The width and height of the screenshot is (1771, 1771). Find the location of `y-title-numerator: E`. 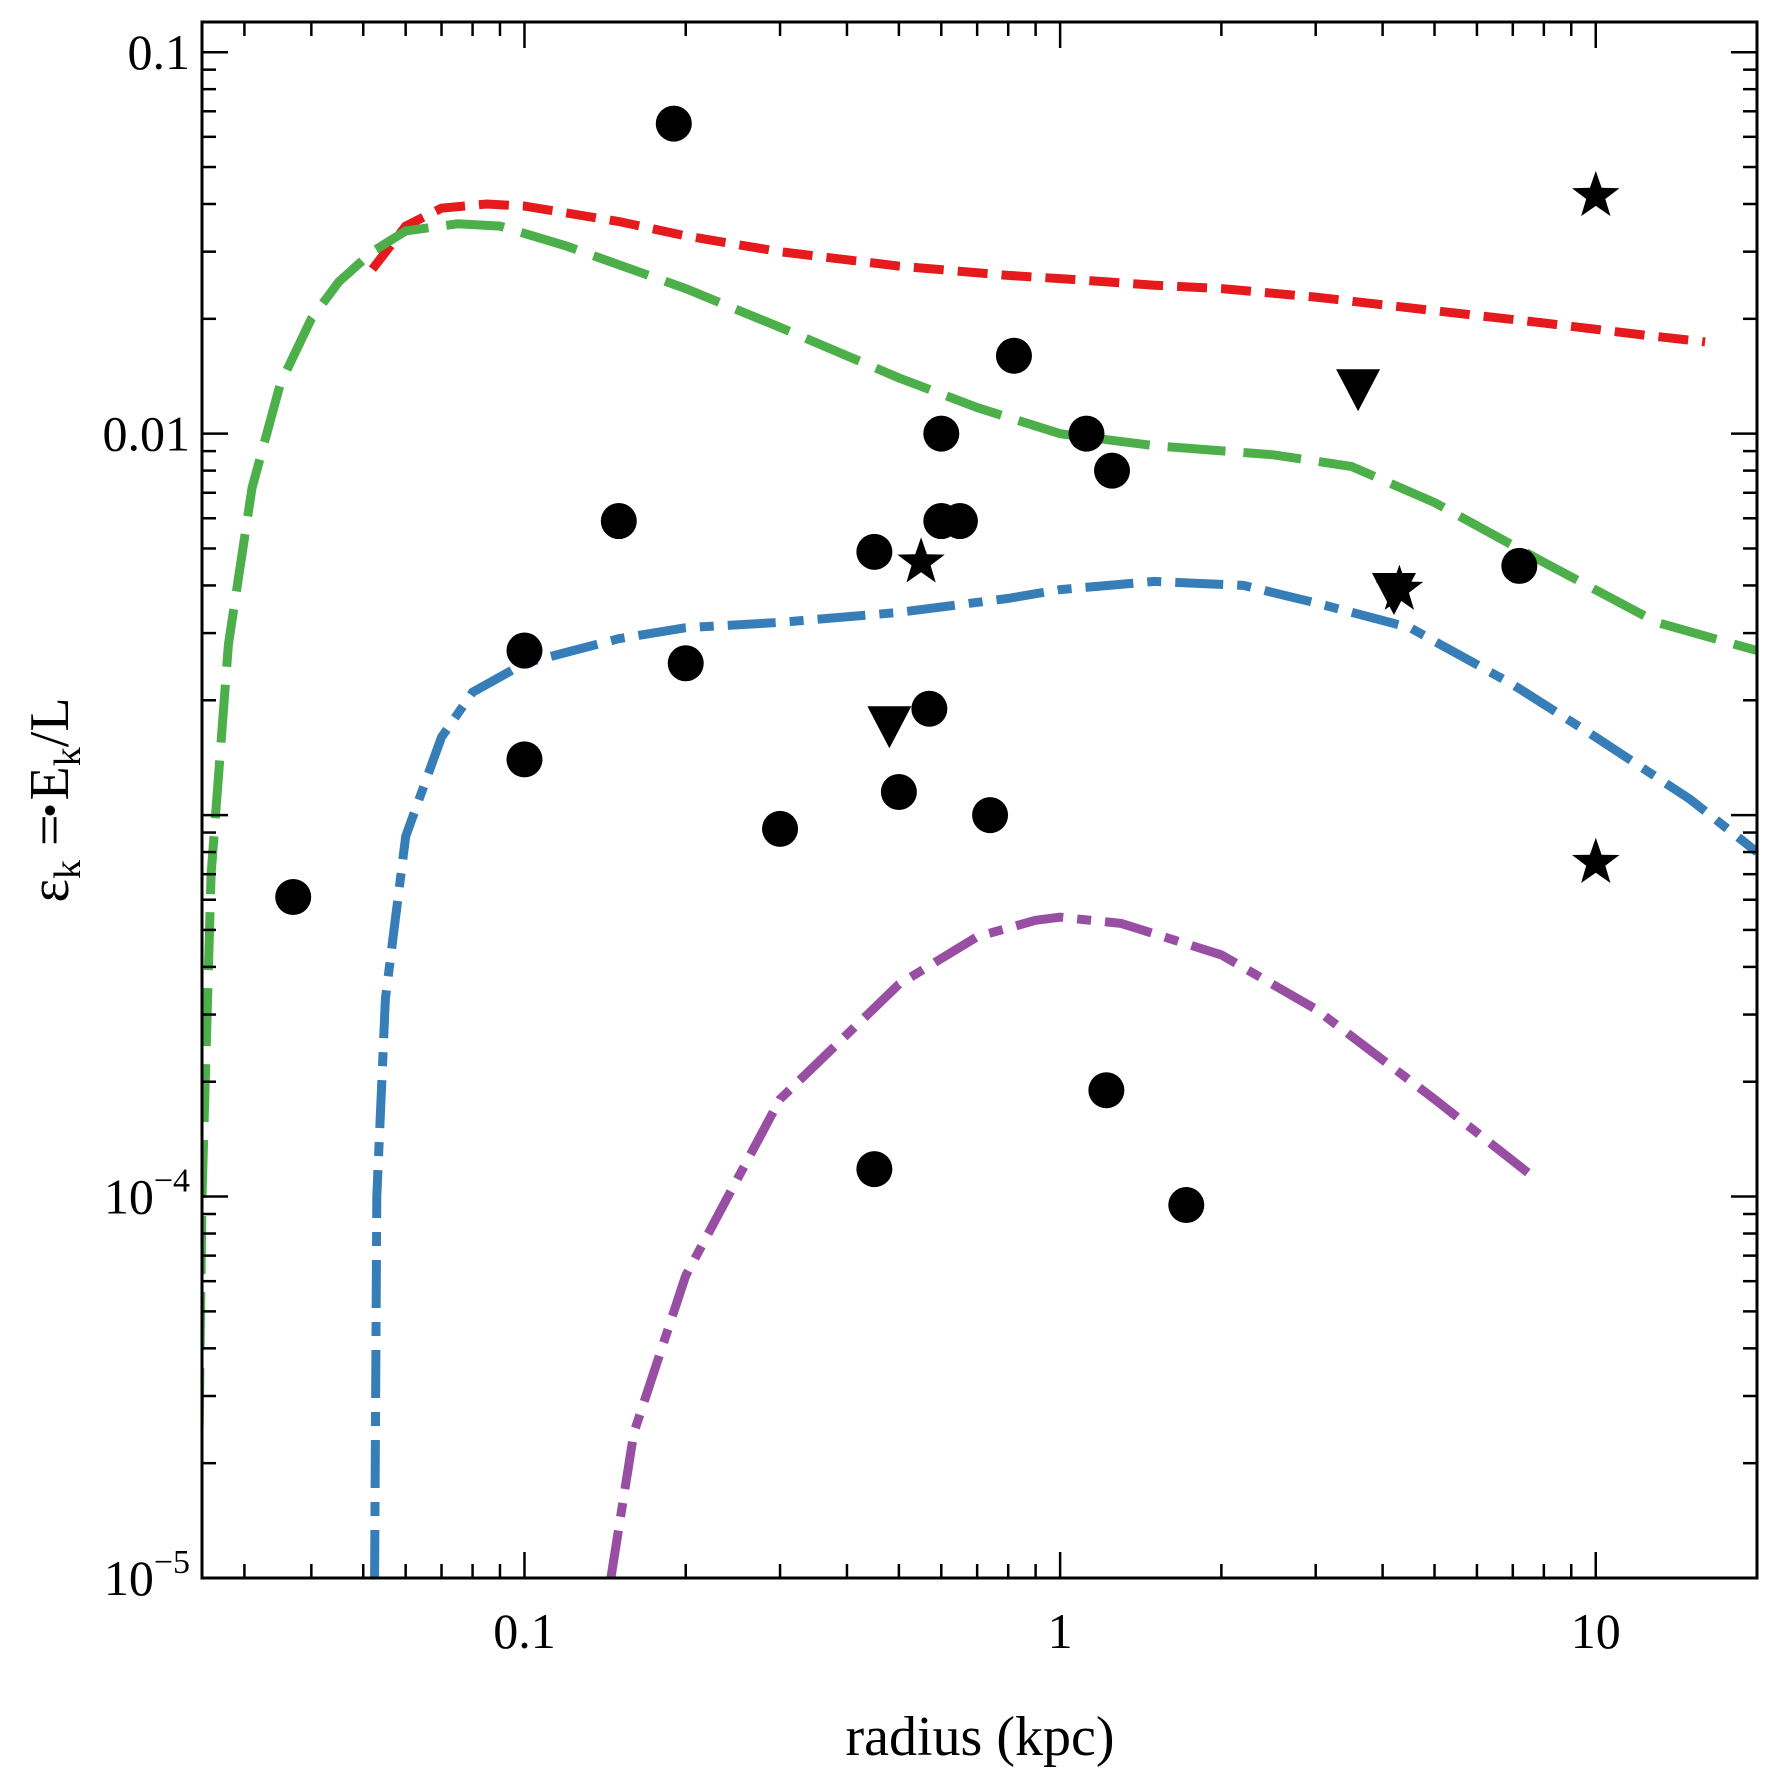

y-title-numerator: E is located at coordinates (50, 783).